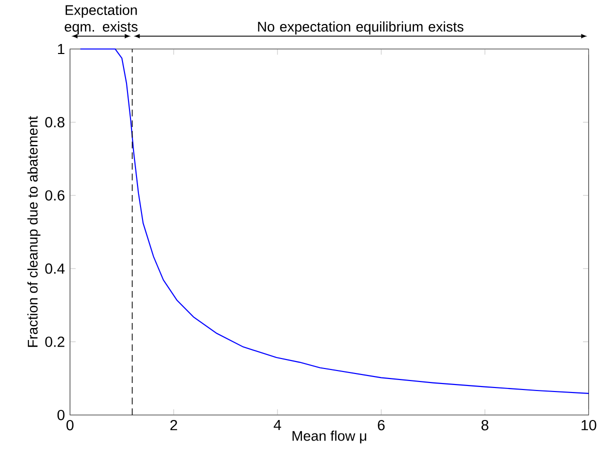 The width and height of the screenshot is (600, 468). I want to click on x-tick-label: 0, so click(70, 425).